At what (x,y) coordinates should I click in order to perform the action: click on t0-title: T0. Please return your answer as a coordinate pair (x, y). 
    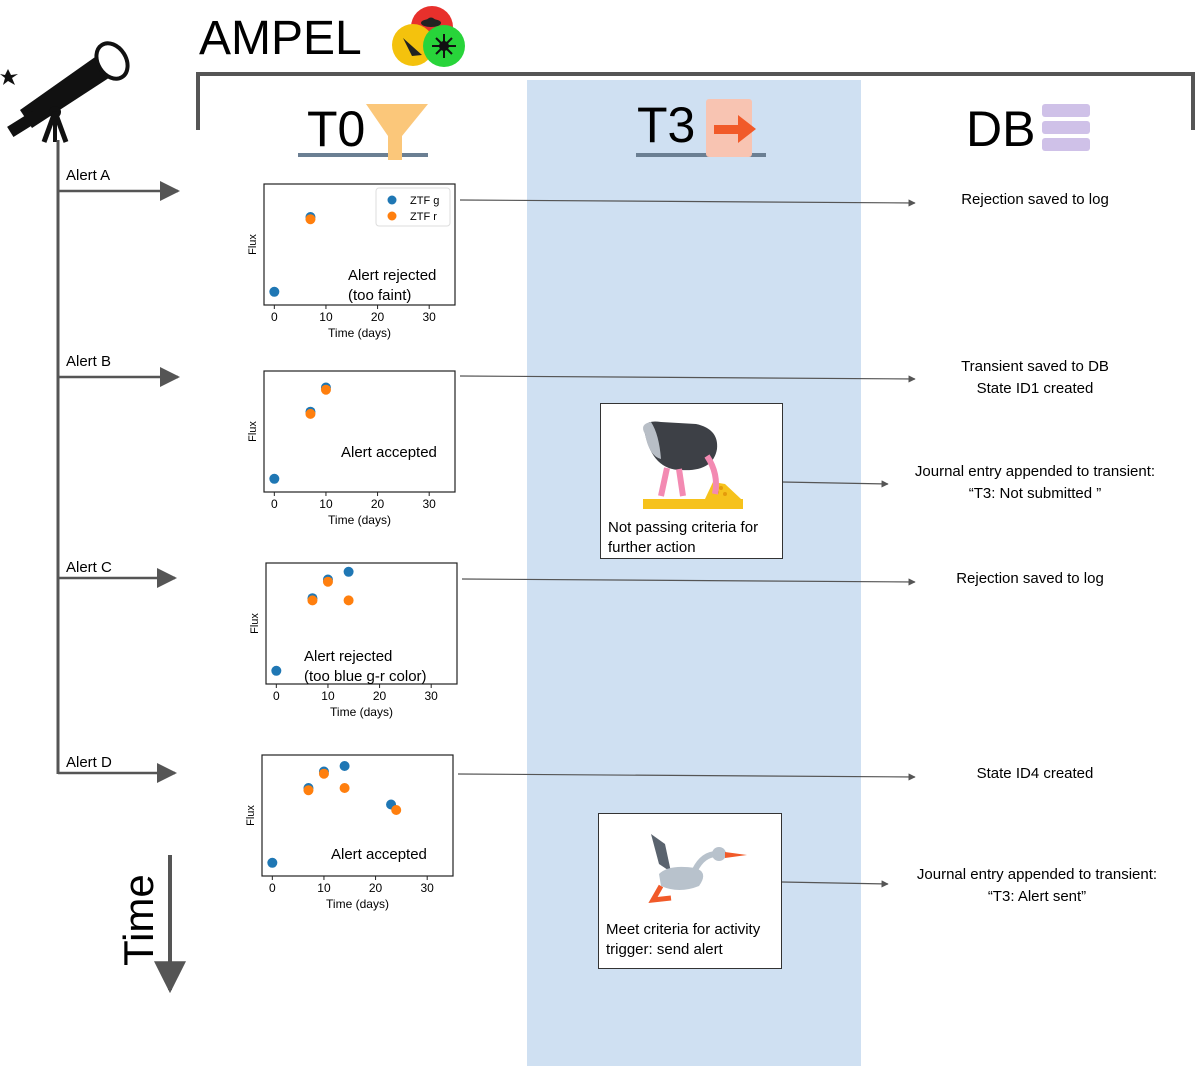
    Looking at the image, I should click on (336, 129).